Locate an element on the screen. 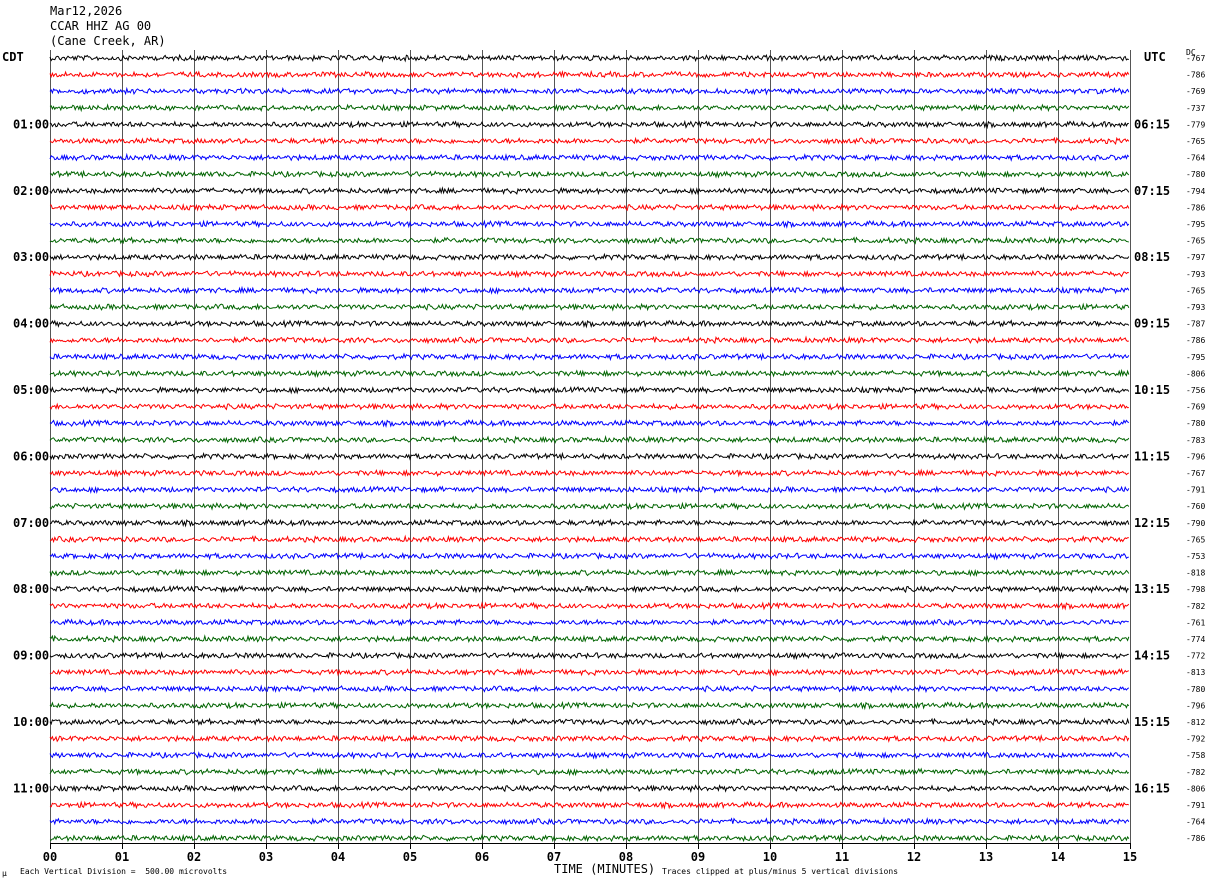 The width and height of the screenshot is (1210, 886). corner-mark: µ is located at coordinates (4, 873).